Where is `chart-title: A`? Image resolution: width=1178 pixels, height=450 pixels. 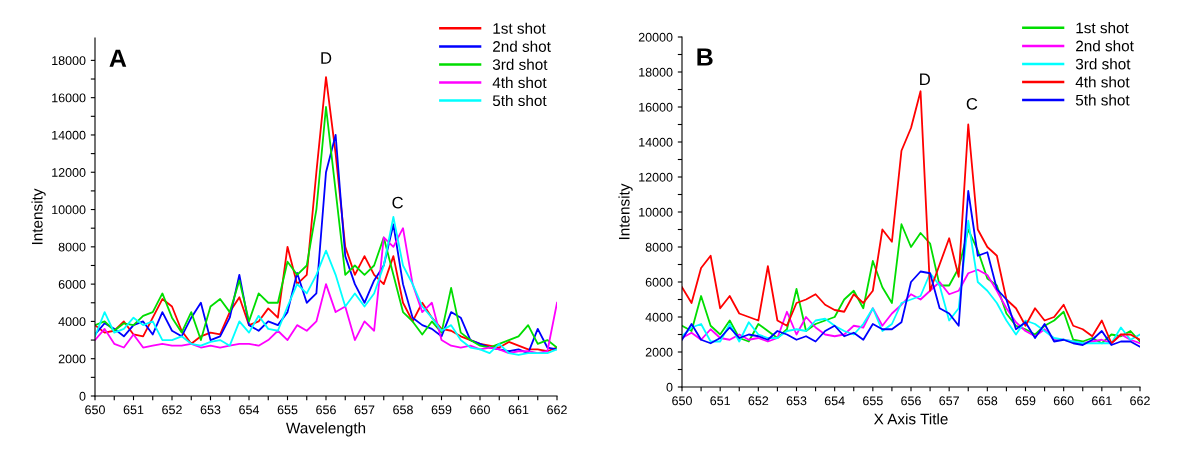 chart-title: A is located at coordinates (118, 58).